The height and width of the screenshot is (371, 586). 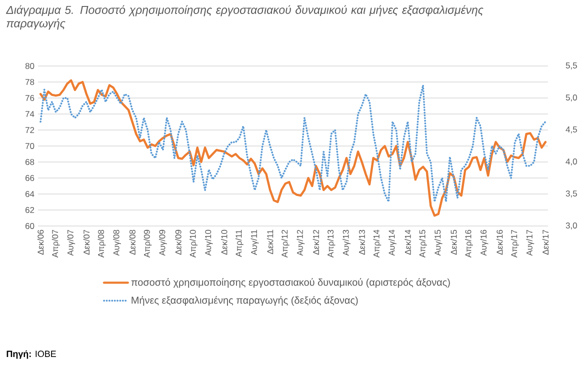 I want to click on x-tick-label: Αυγ/12, so click(x=300, y=243).